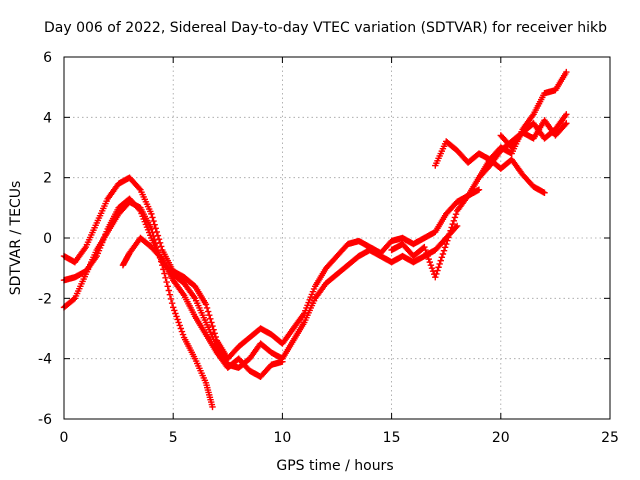 This screenshot has width=640, height=480. Describe the element at coordinates (47, 239) in the screenshot. I see `y-tick-label: 0` at that location.